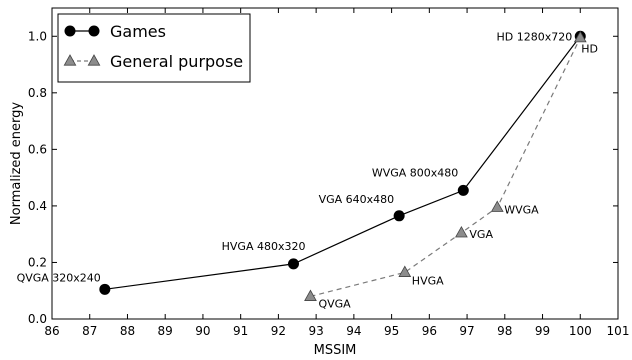 Image resolution: width=632 pixels, height=360 pixels. What do you see at coordinates (37, 93) in the screenshot?
I see `y-tick-label: 0.8` at bounding box center [37, 93].